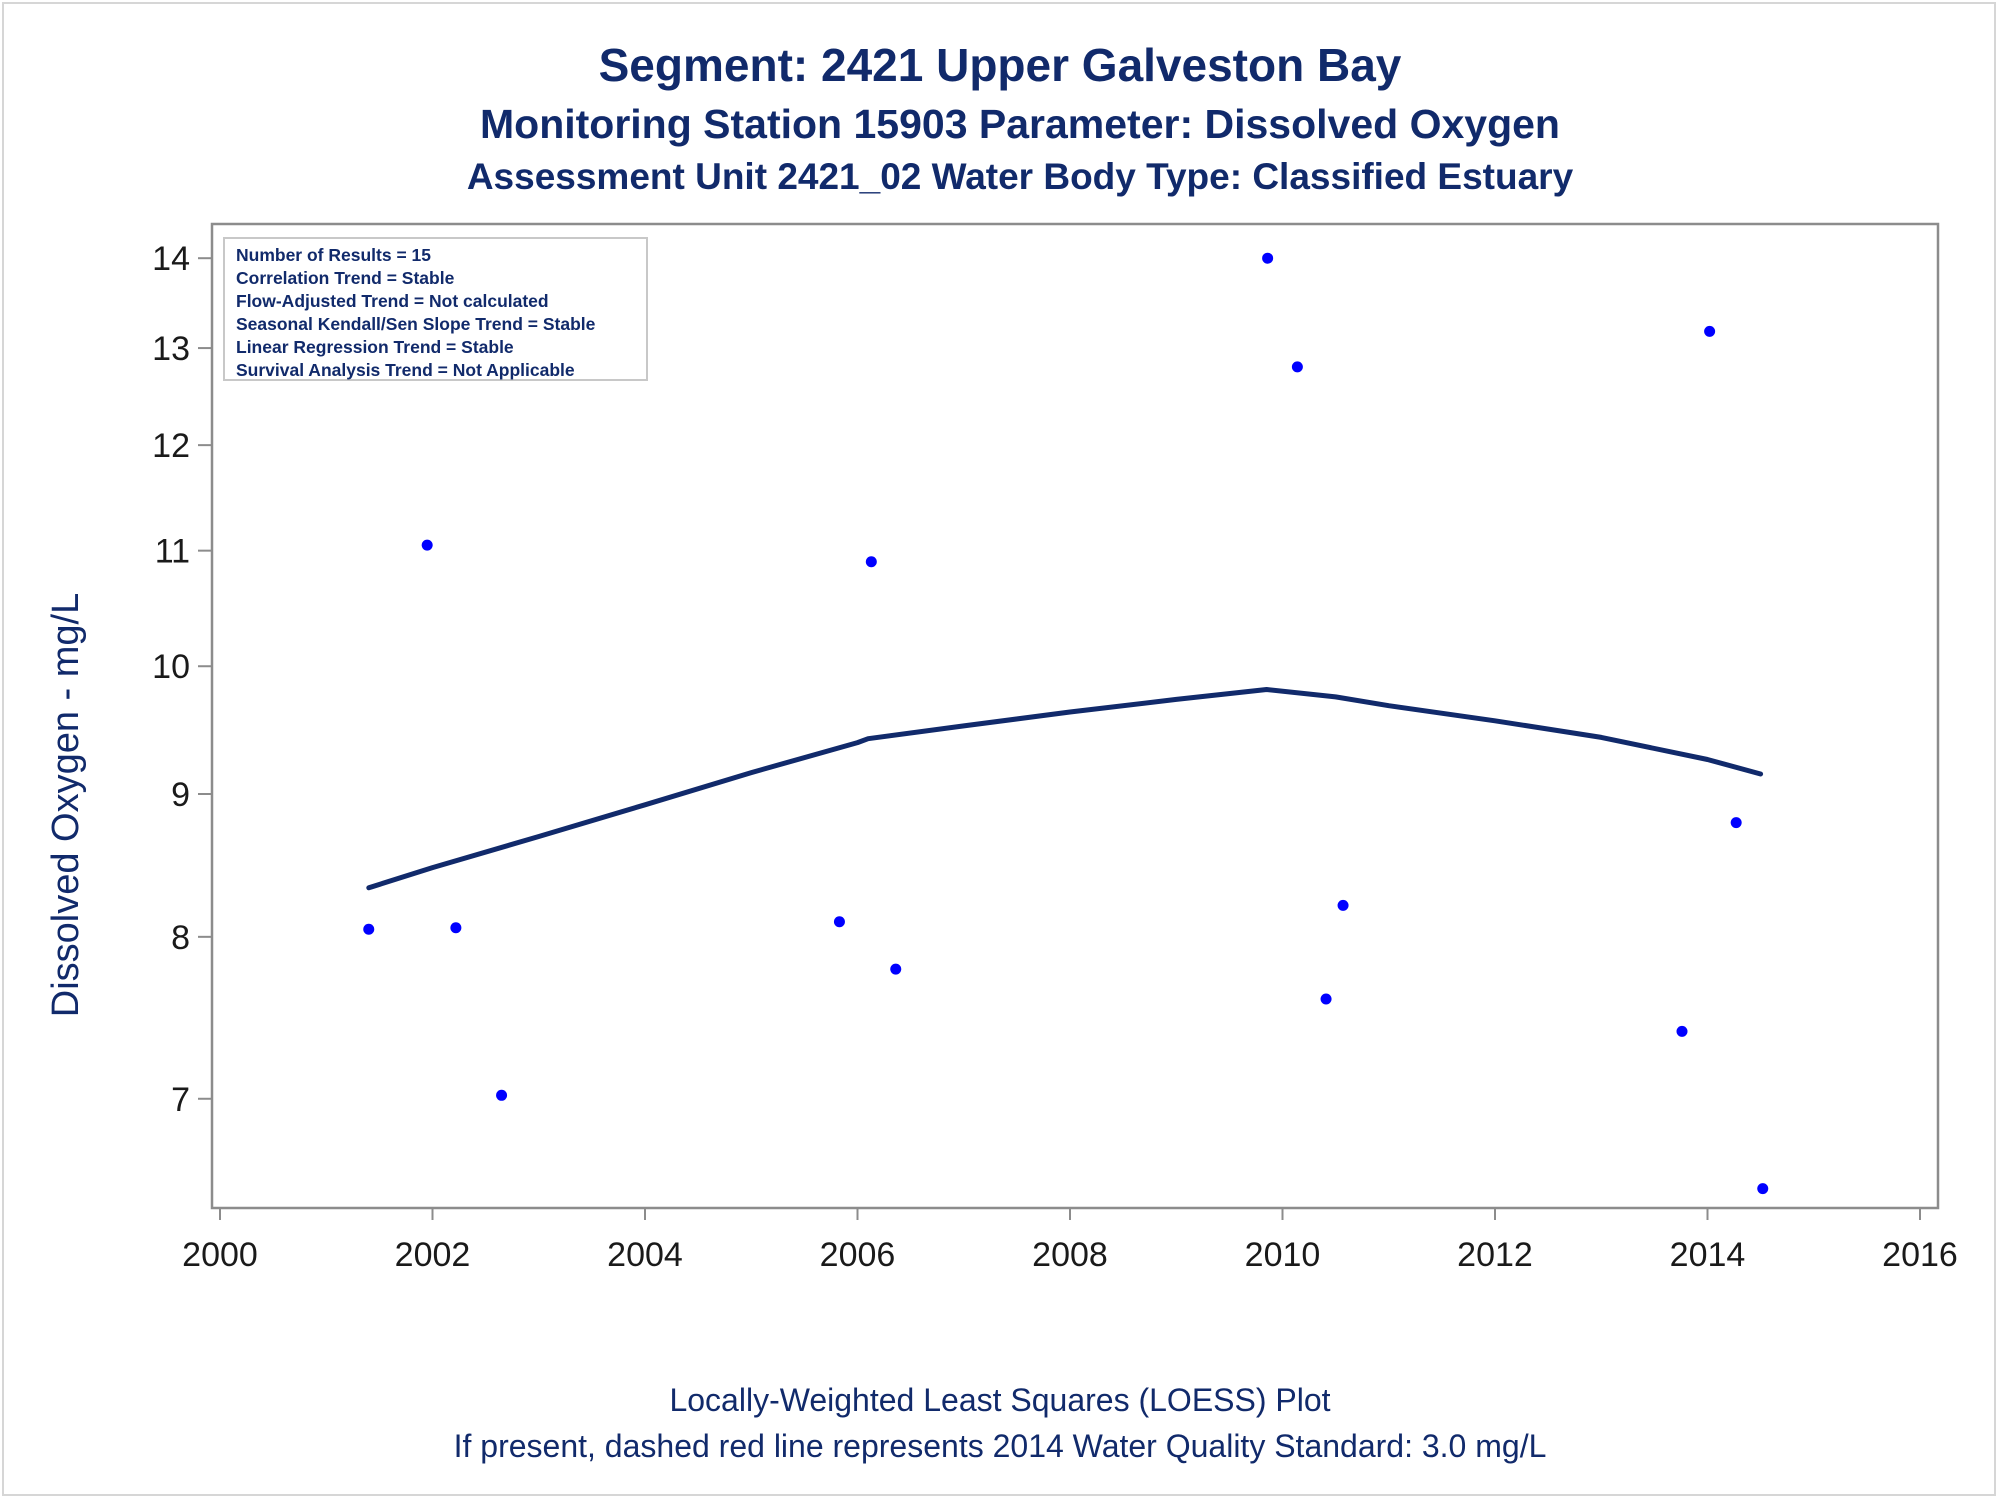 The height and width of the screenshot is (1500, 2000). Describe the element at coordinates (645, 1255) in the screenshot. I see `x-tick-label: 2004` at that location.